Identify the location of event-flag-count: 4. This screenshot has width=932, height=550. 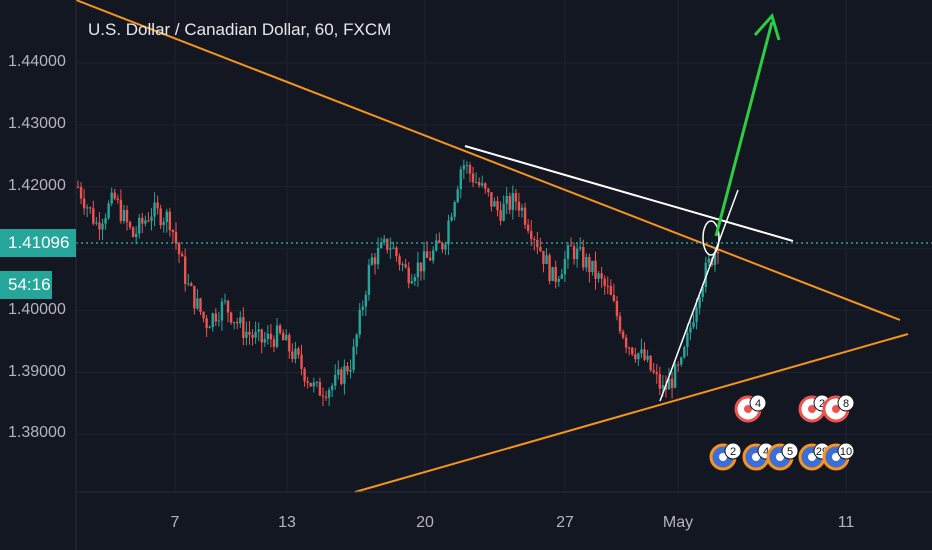
(766, 452).